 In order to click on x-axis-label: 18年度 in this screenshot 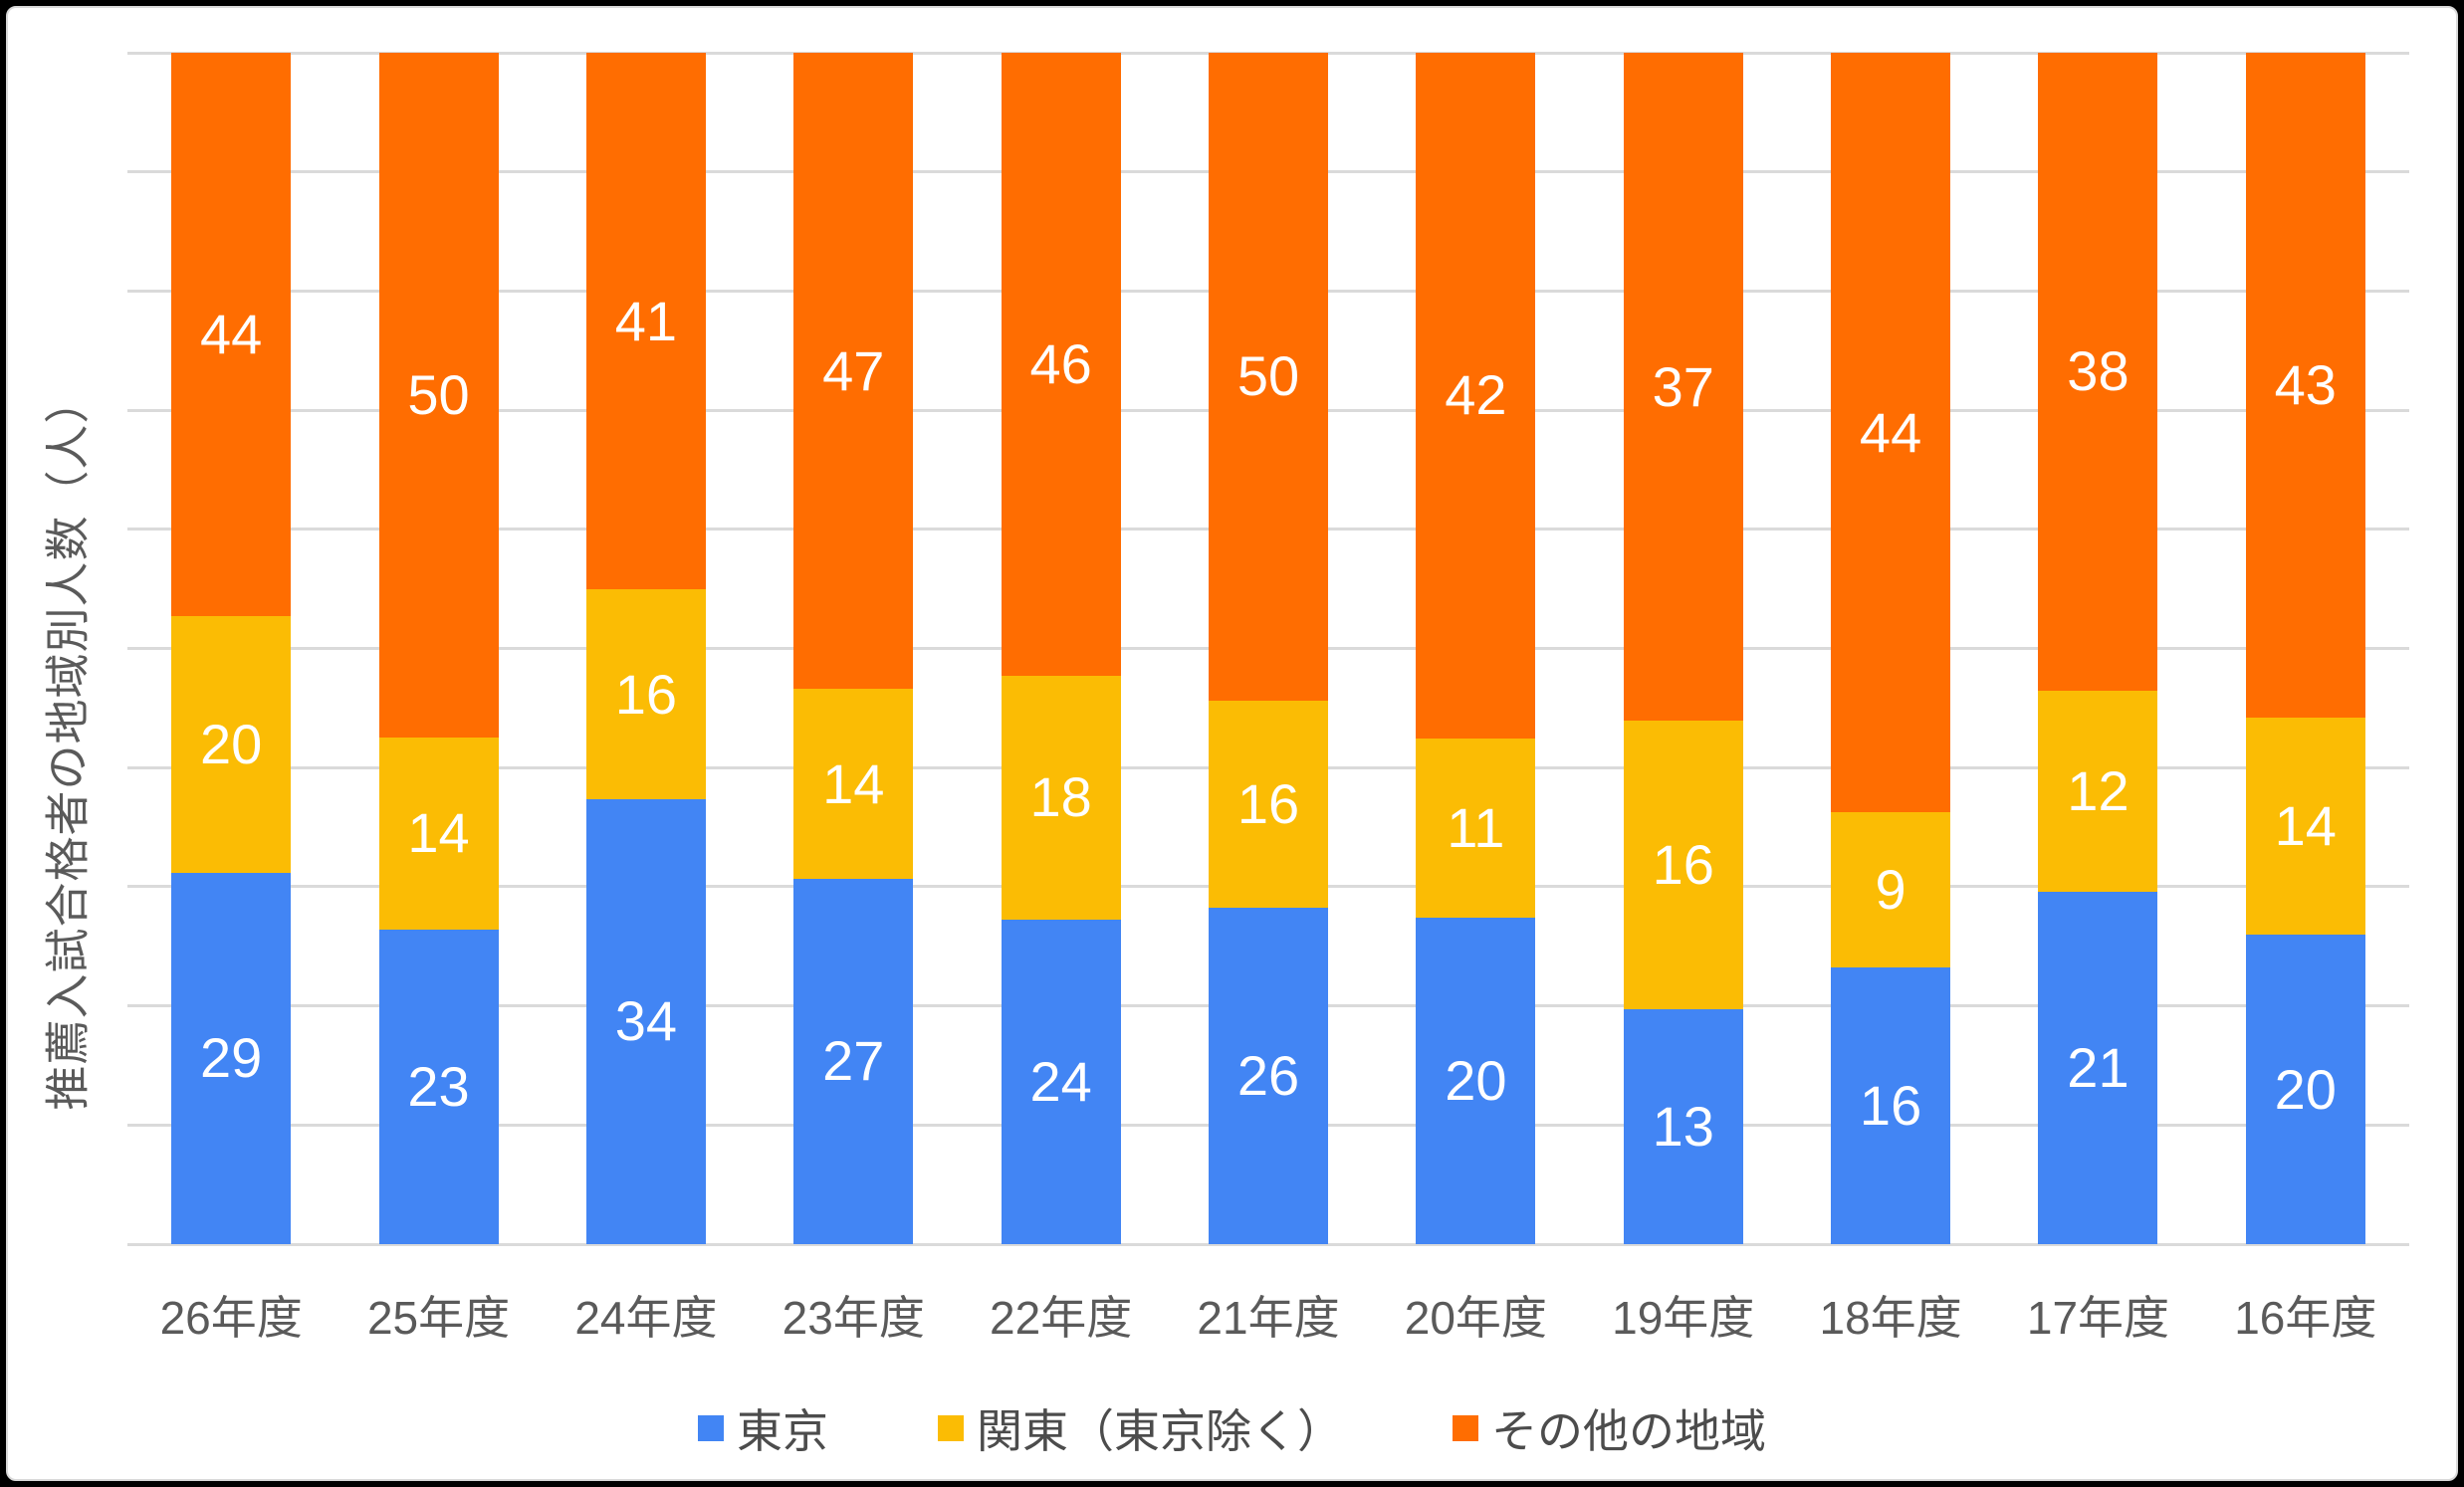, I will do `click(1891, 1318)`.